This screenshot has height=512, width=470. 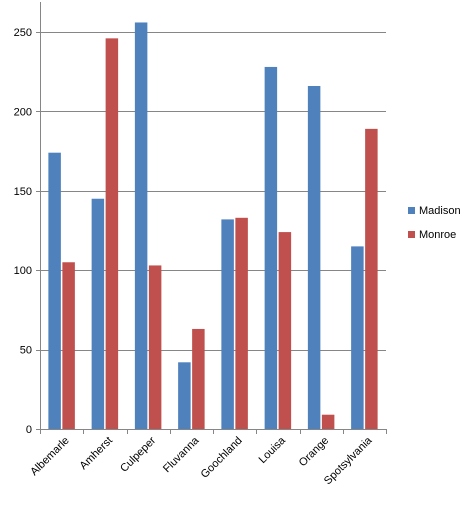 What do you see at coordinates (184, 395) in the screenshot?
I see `bar-madison-fluvanna` at bounding box center [184, 395].